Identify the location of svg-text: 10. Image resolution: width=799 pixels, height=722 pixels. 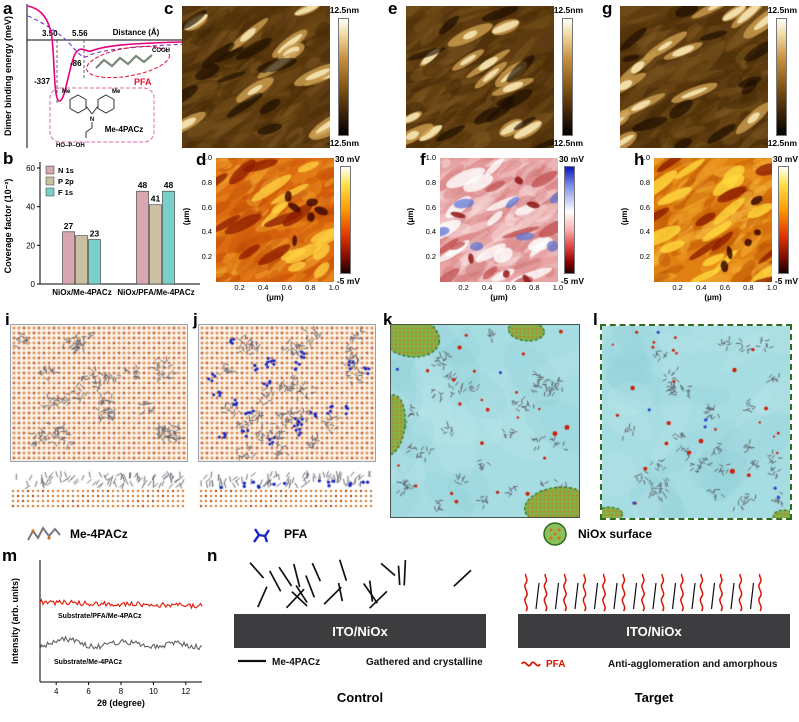
(153, 691).